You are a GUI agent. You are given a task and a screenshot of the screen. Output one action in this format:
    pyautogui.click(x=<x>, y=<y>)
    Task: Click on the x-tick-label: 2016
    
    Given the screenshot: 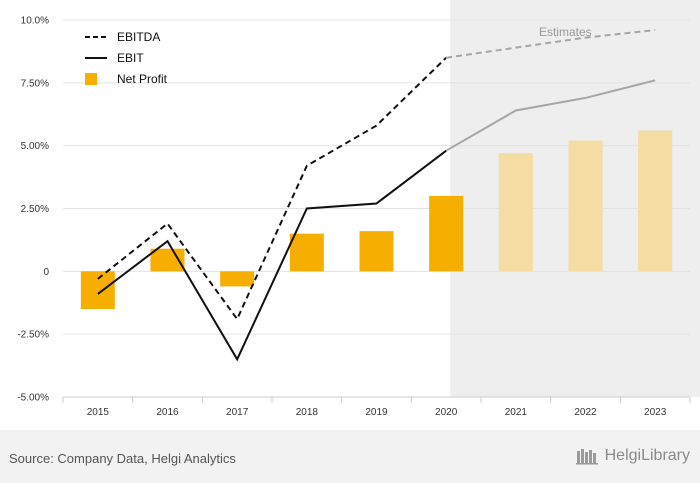 What is the action you would take?
    pyautogui.click(x=167, y=412)
    